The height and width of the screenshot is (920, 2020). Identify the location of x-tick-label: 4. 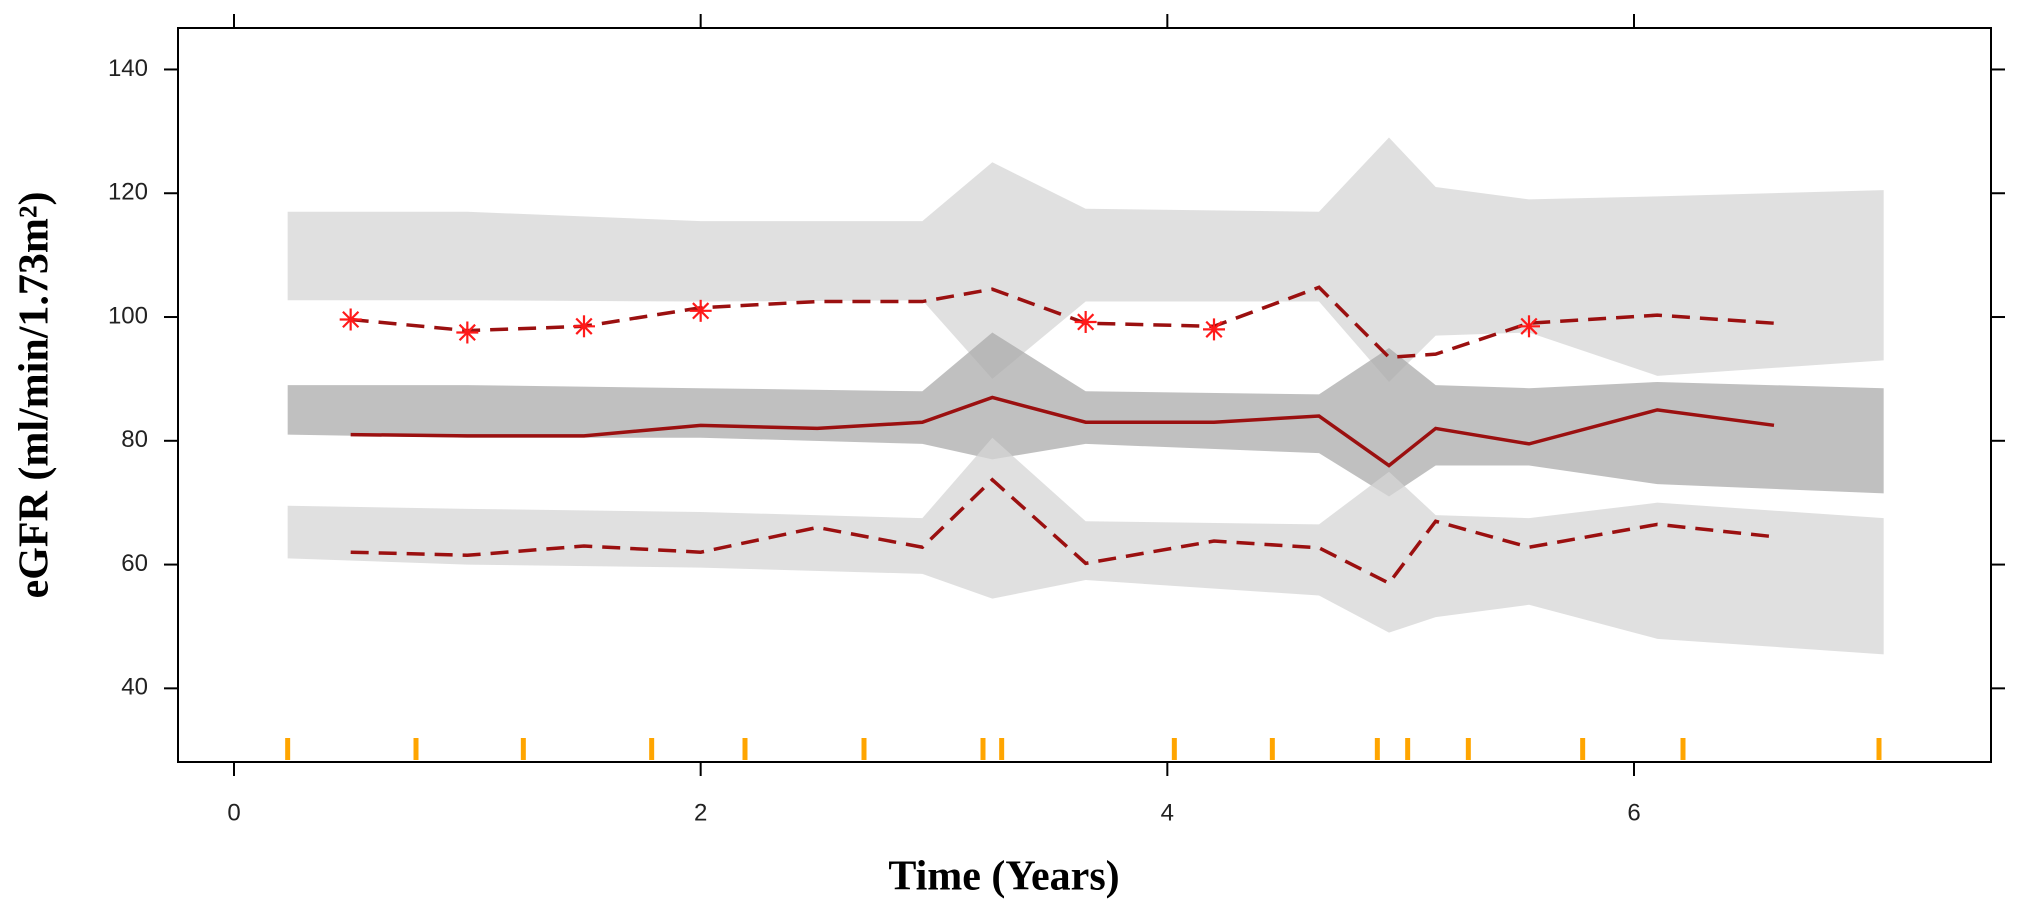
(1167, 812).